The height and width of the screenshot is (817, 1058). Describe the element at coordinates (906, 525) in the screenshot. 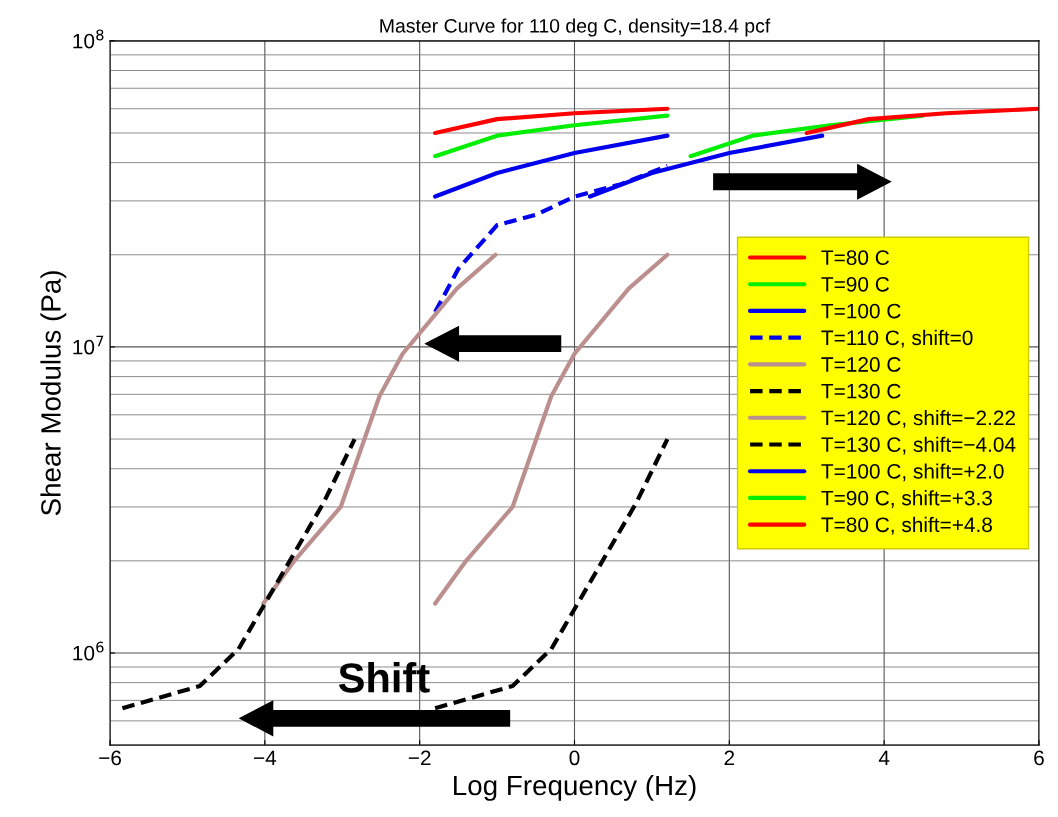

I see `legend-label: T=80 C, shift=+4.8` at that location.